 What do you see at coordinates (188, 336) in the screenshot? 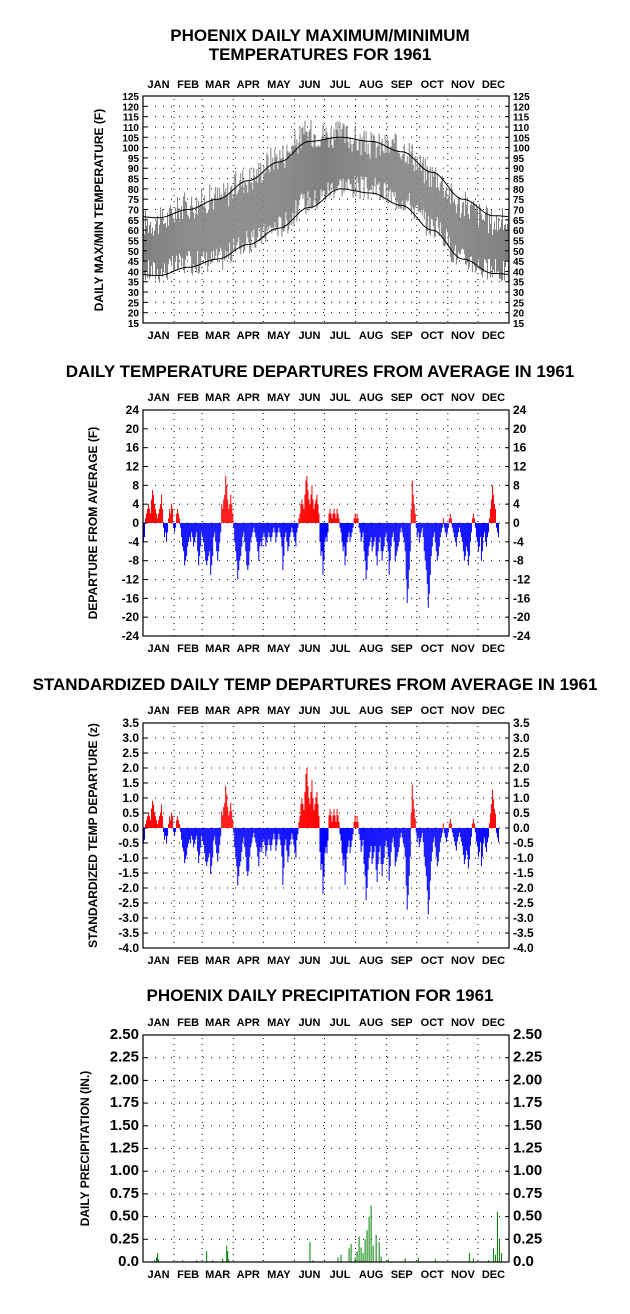
I see `month-label-1b-FEB: FEB` at bounding box center [188, 336].